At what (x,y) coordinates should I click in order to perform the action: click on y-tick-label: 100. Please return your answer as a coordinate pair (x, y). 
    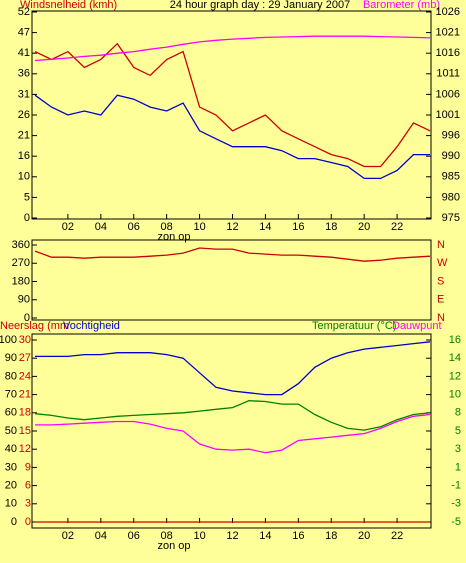
    Looking at the image, I should click on (8, 340).